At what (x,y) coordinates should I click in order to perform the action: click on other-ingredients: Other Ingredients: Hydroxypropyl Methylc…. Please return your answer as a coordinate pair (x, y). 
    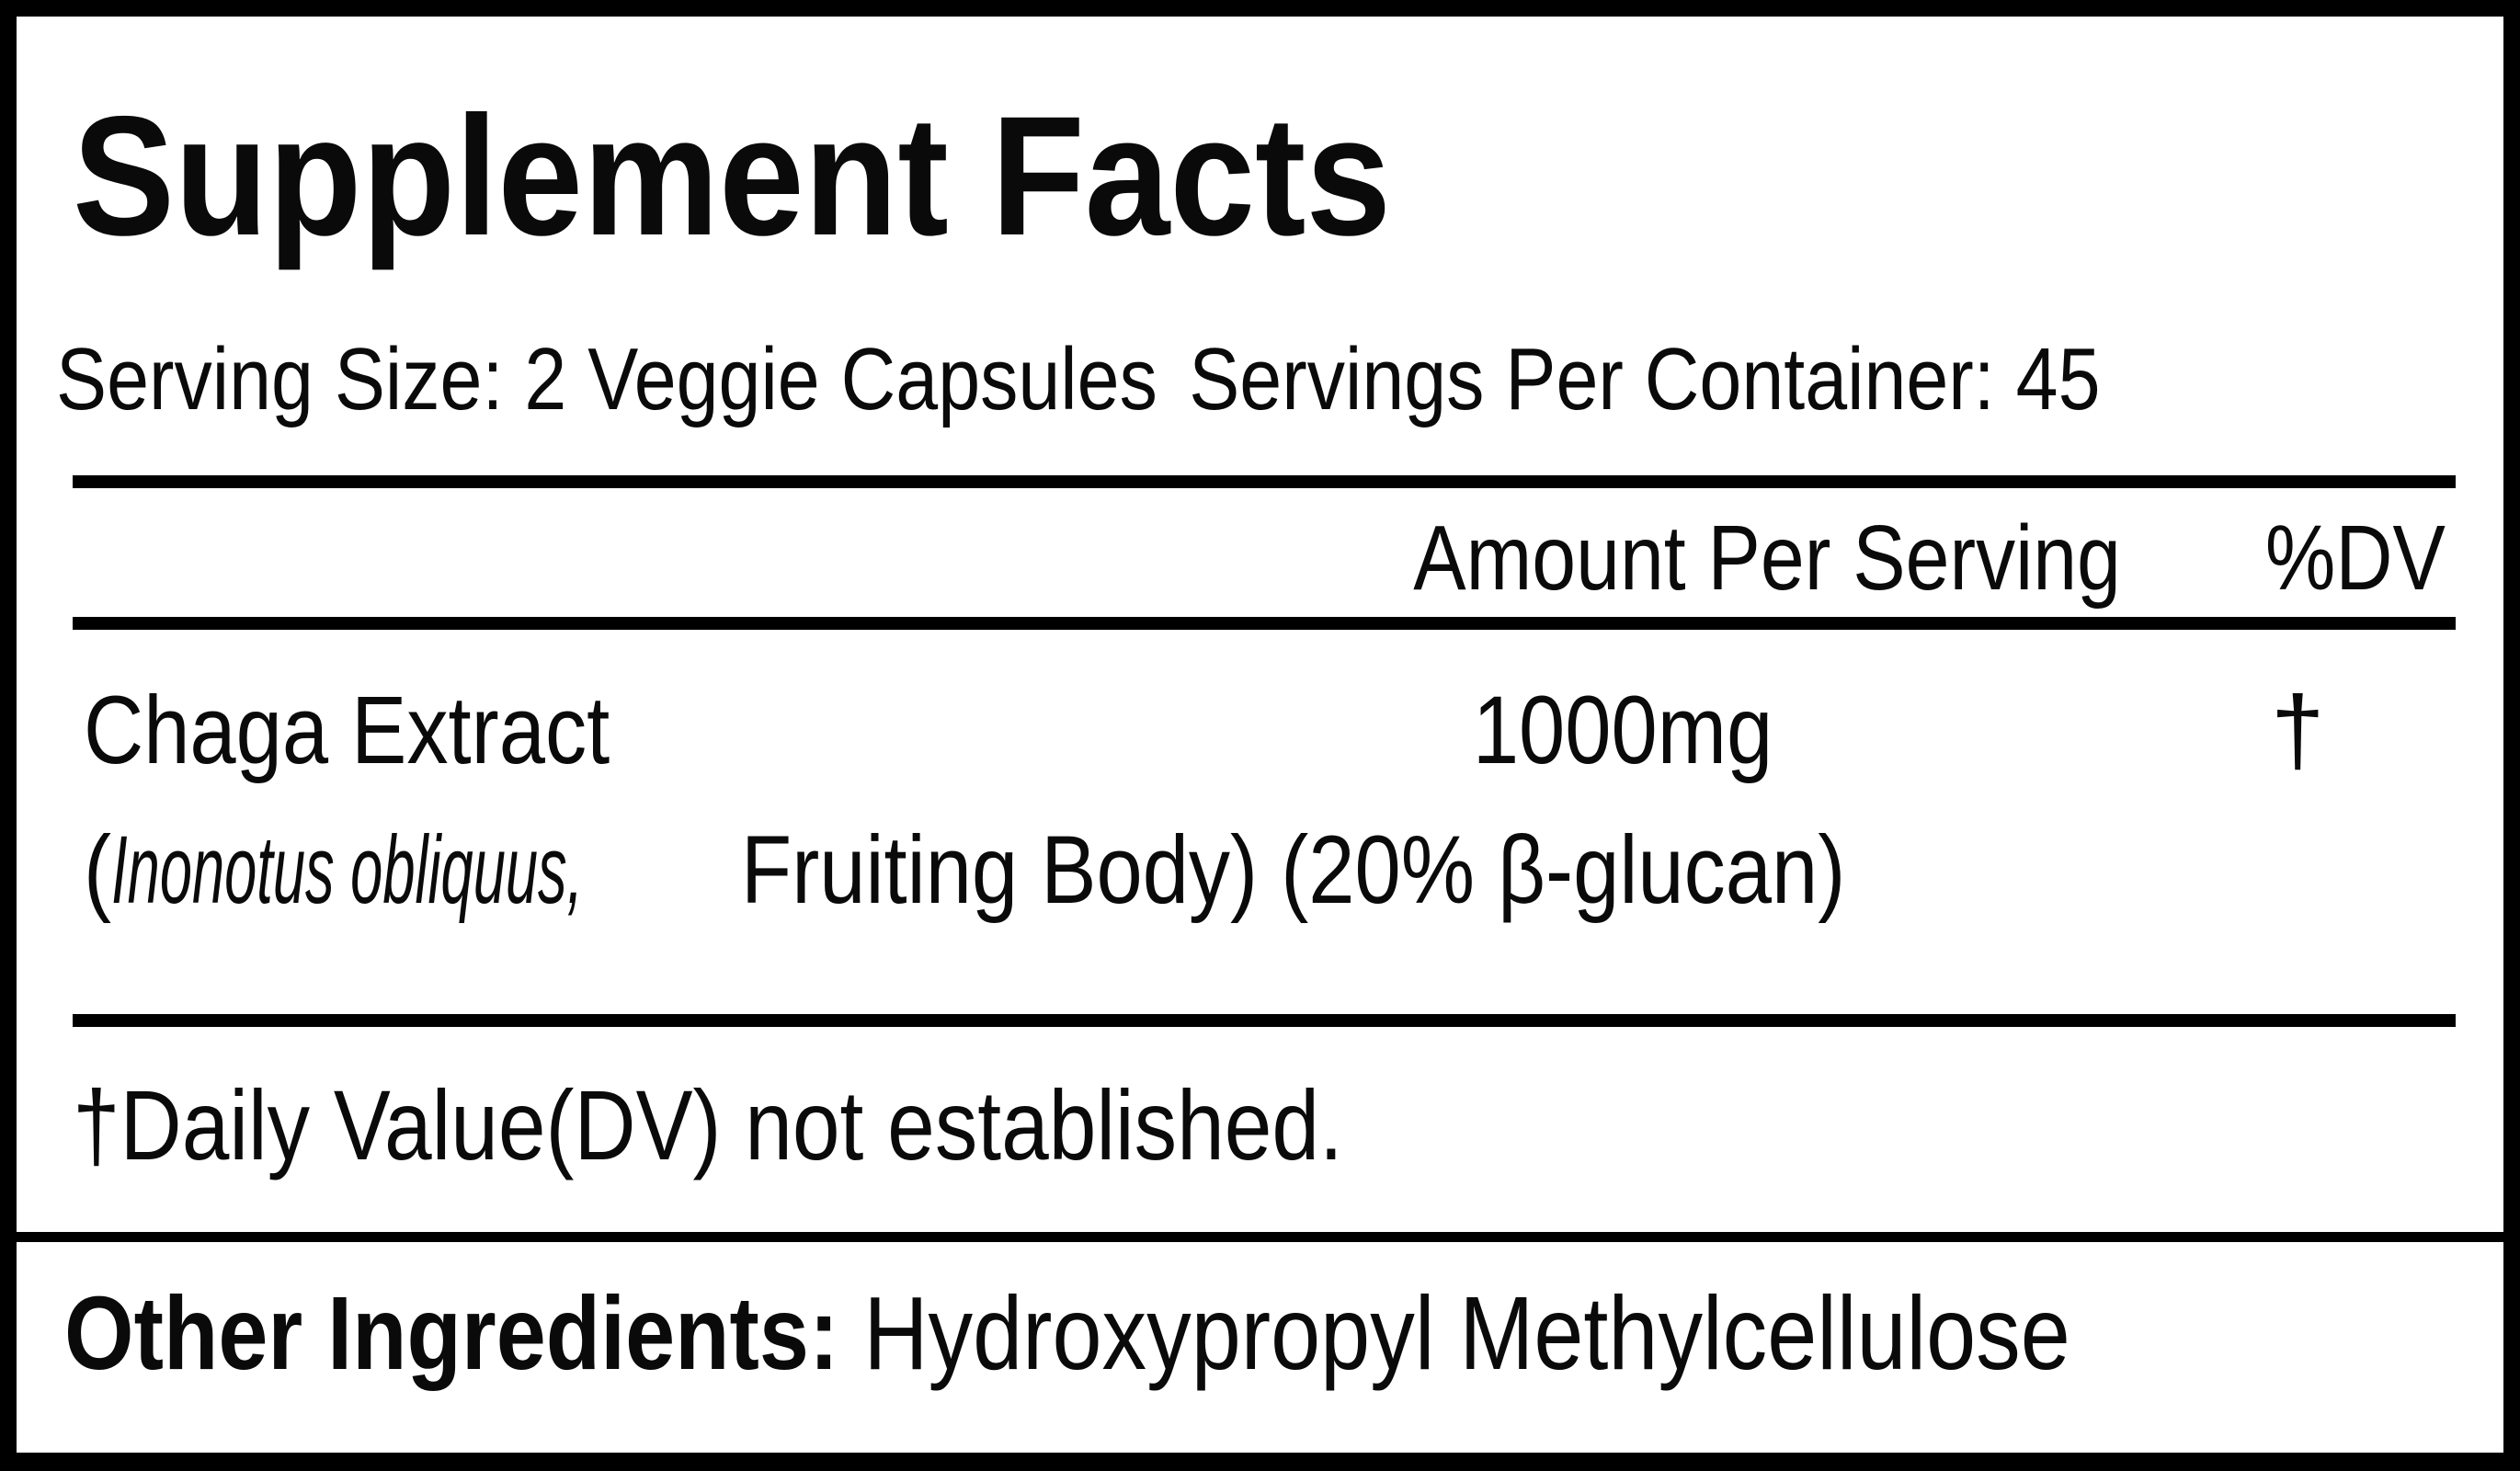
    Looking at the image, I should click on (1067, 1334).